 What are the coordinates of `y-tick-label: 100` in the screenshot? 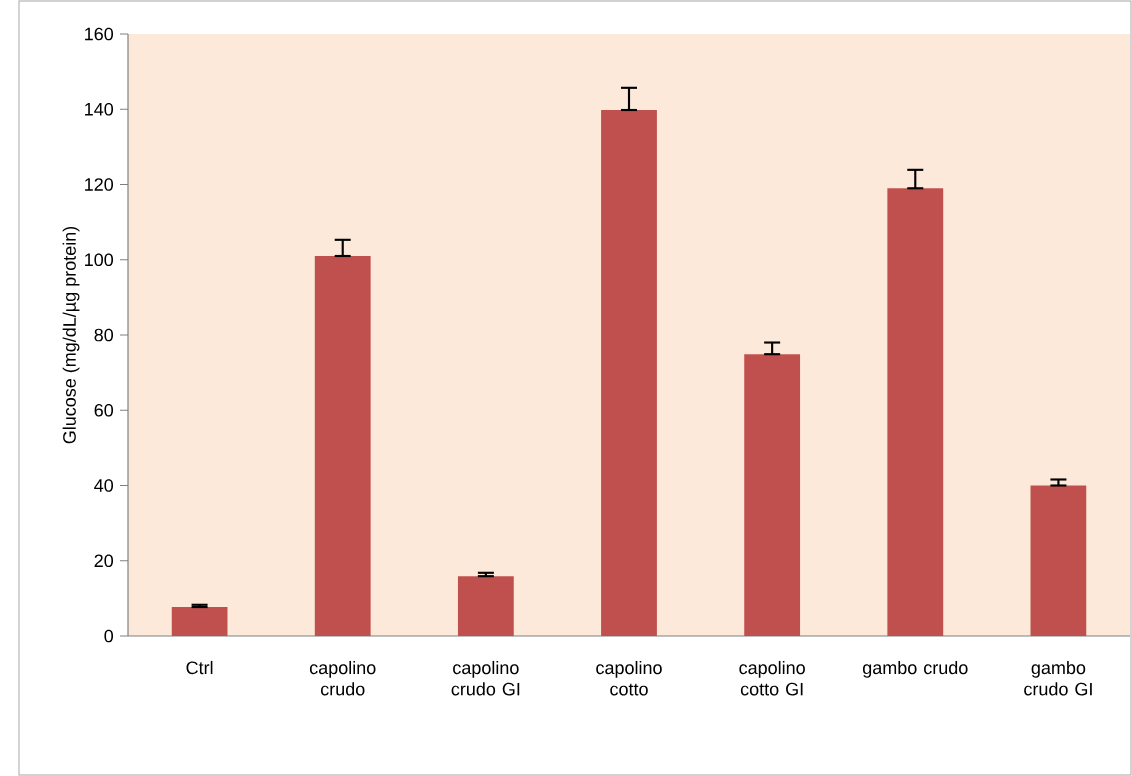 It's located at (99, 260).